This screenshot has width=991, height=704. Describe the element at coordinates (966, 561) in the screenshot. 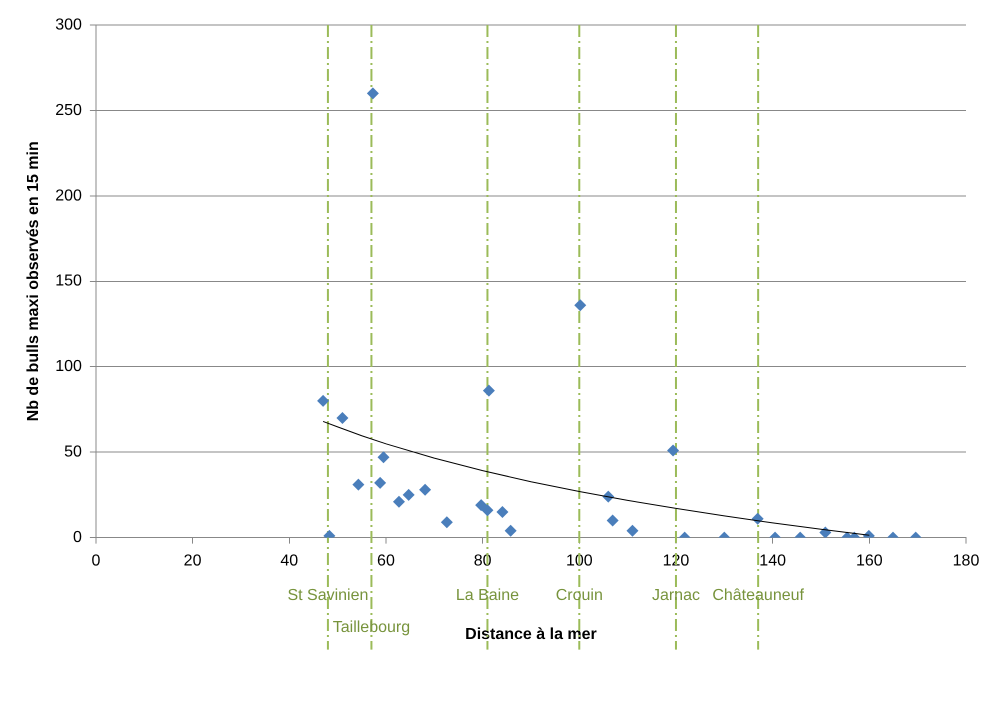

I see `x-tick-label: 180` at that location.